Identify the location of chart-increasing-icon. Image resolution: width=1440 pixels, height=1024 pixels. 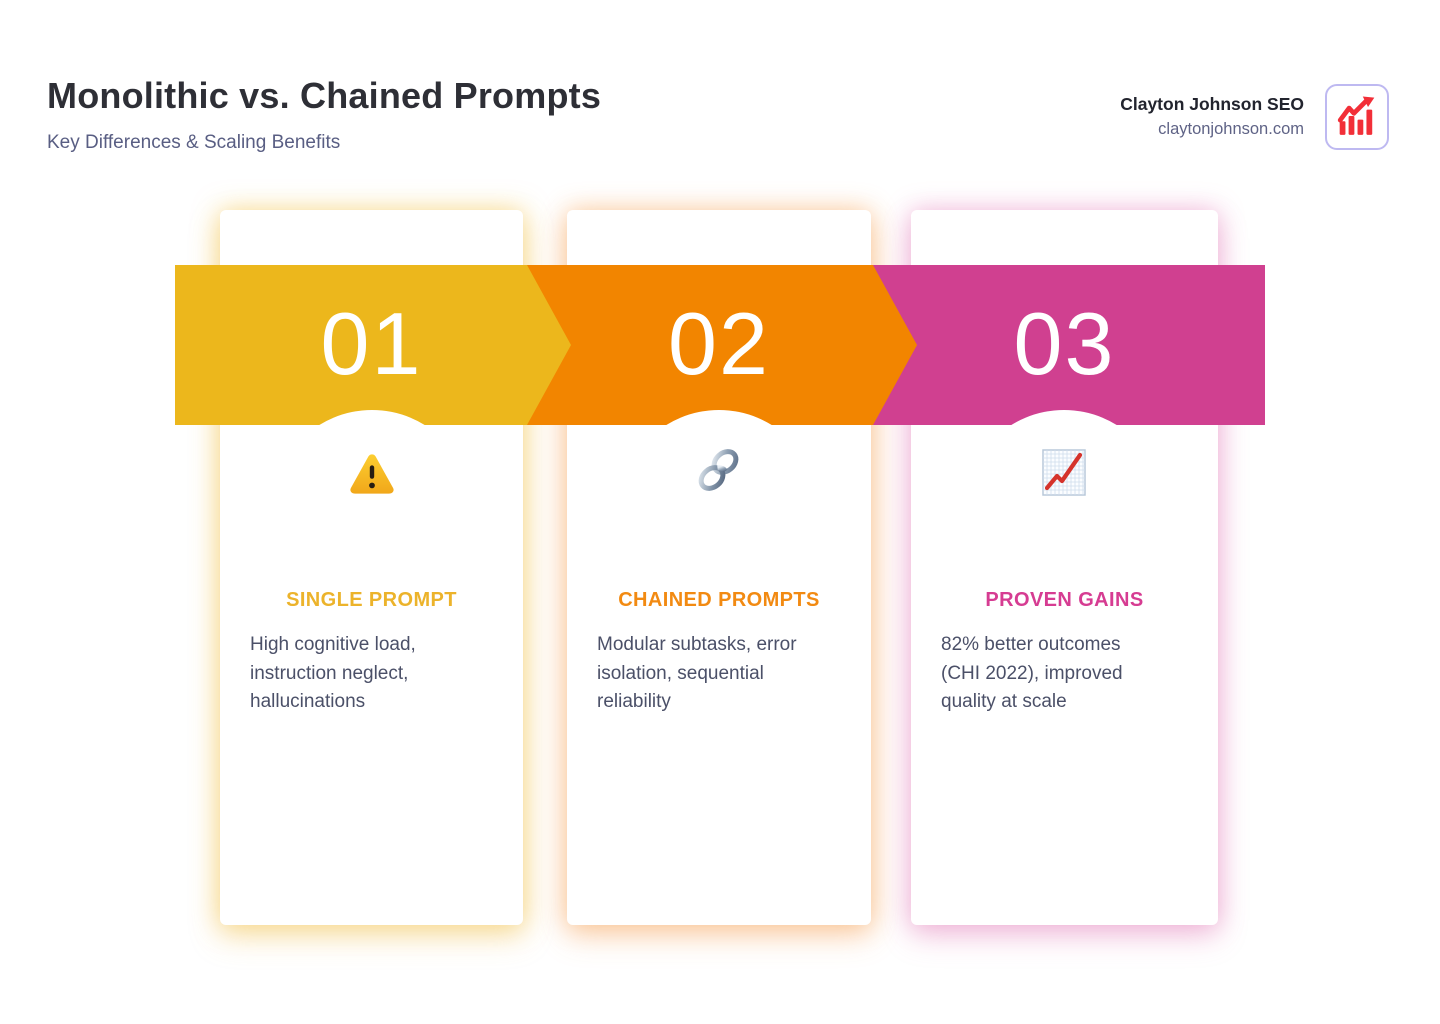
(1064, 472).